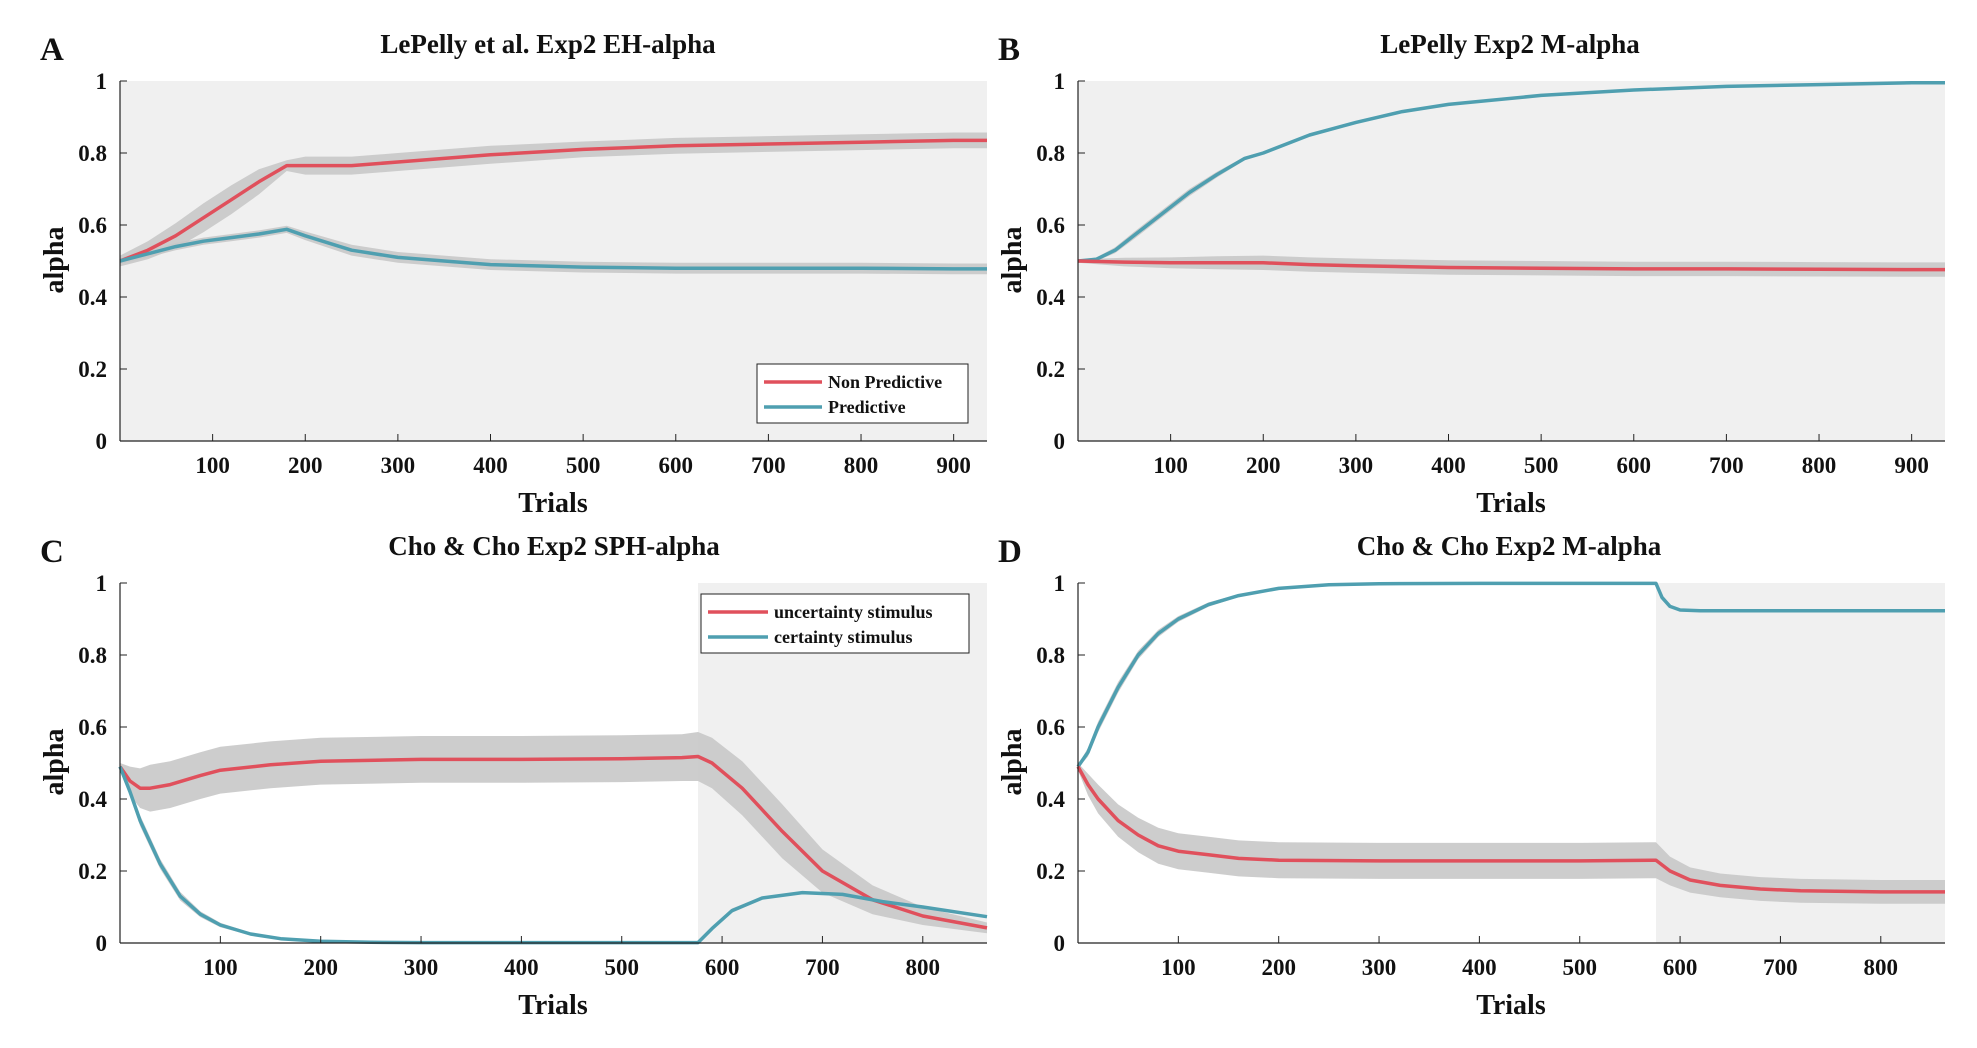 The width and height of the screenshot is (1977, 1048). What do you see at coordinates (843, 637) in the screenshot?
I see `legend-label-certainty: certainty stimulus` at bounding box center [843, 637].